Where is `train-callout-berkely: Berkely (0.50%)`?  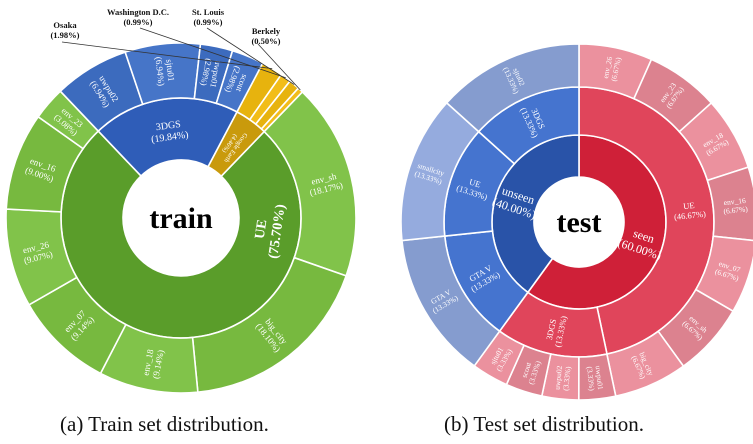
train-callout-berkely: Berkely (0.50%) is located at coordinates (265, 36).